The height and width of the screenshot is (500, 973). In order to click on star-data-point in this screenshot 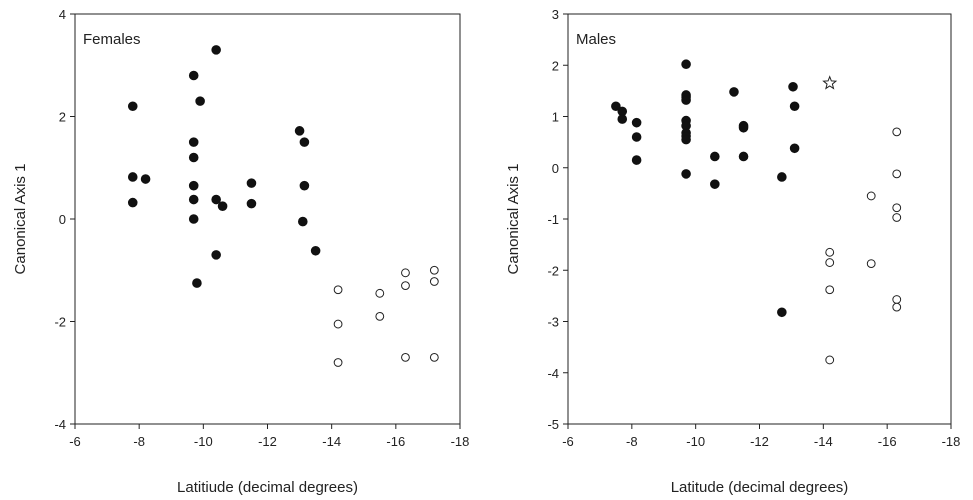, I will do `click(830, 82)`.